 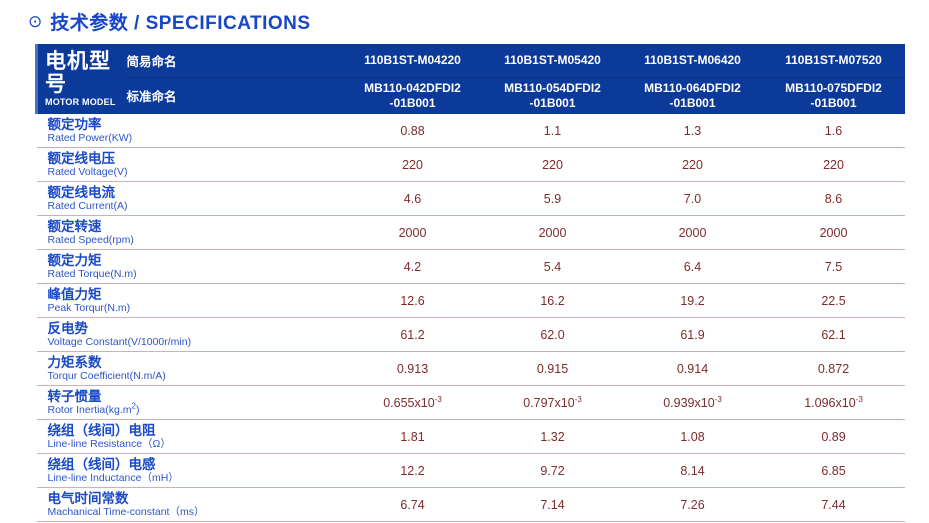 What do you see at coordinates (180, 23) in the screenshot?
I see `page-title: 技术参数 / SPECIFICATIONS` at bounding box center [180, 23].